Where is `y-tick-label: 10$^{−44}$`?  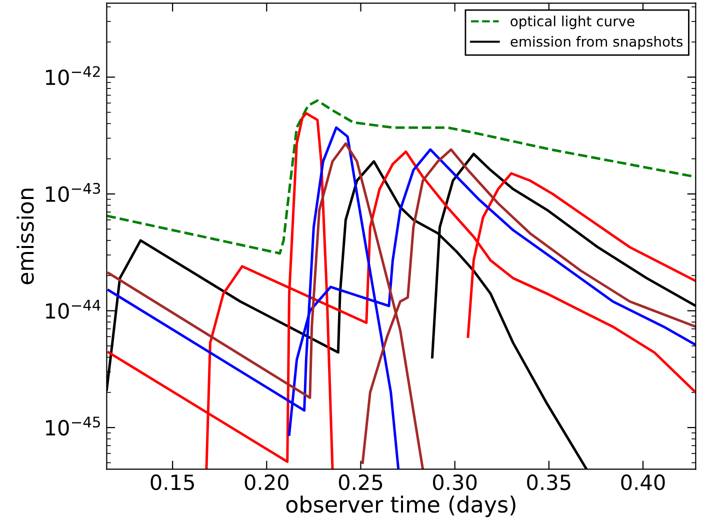 y-tick-label: 10$^{−44}$ is located at coordinates (73, 309).